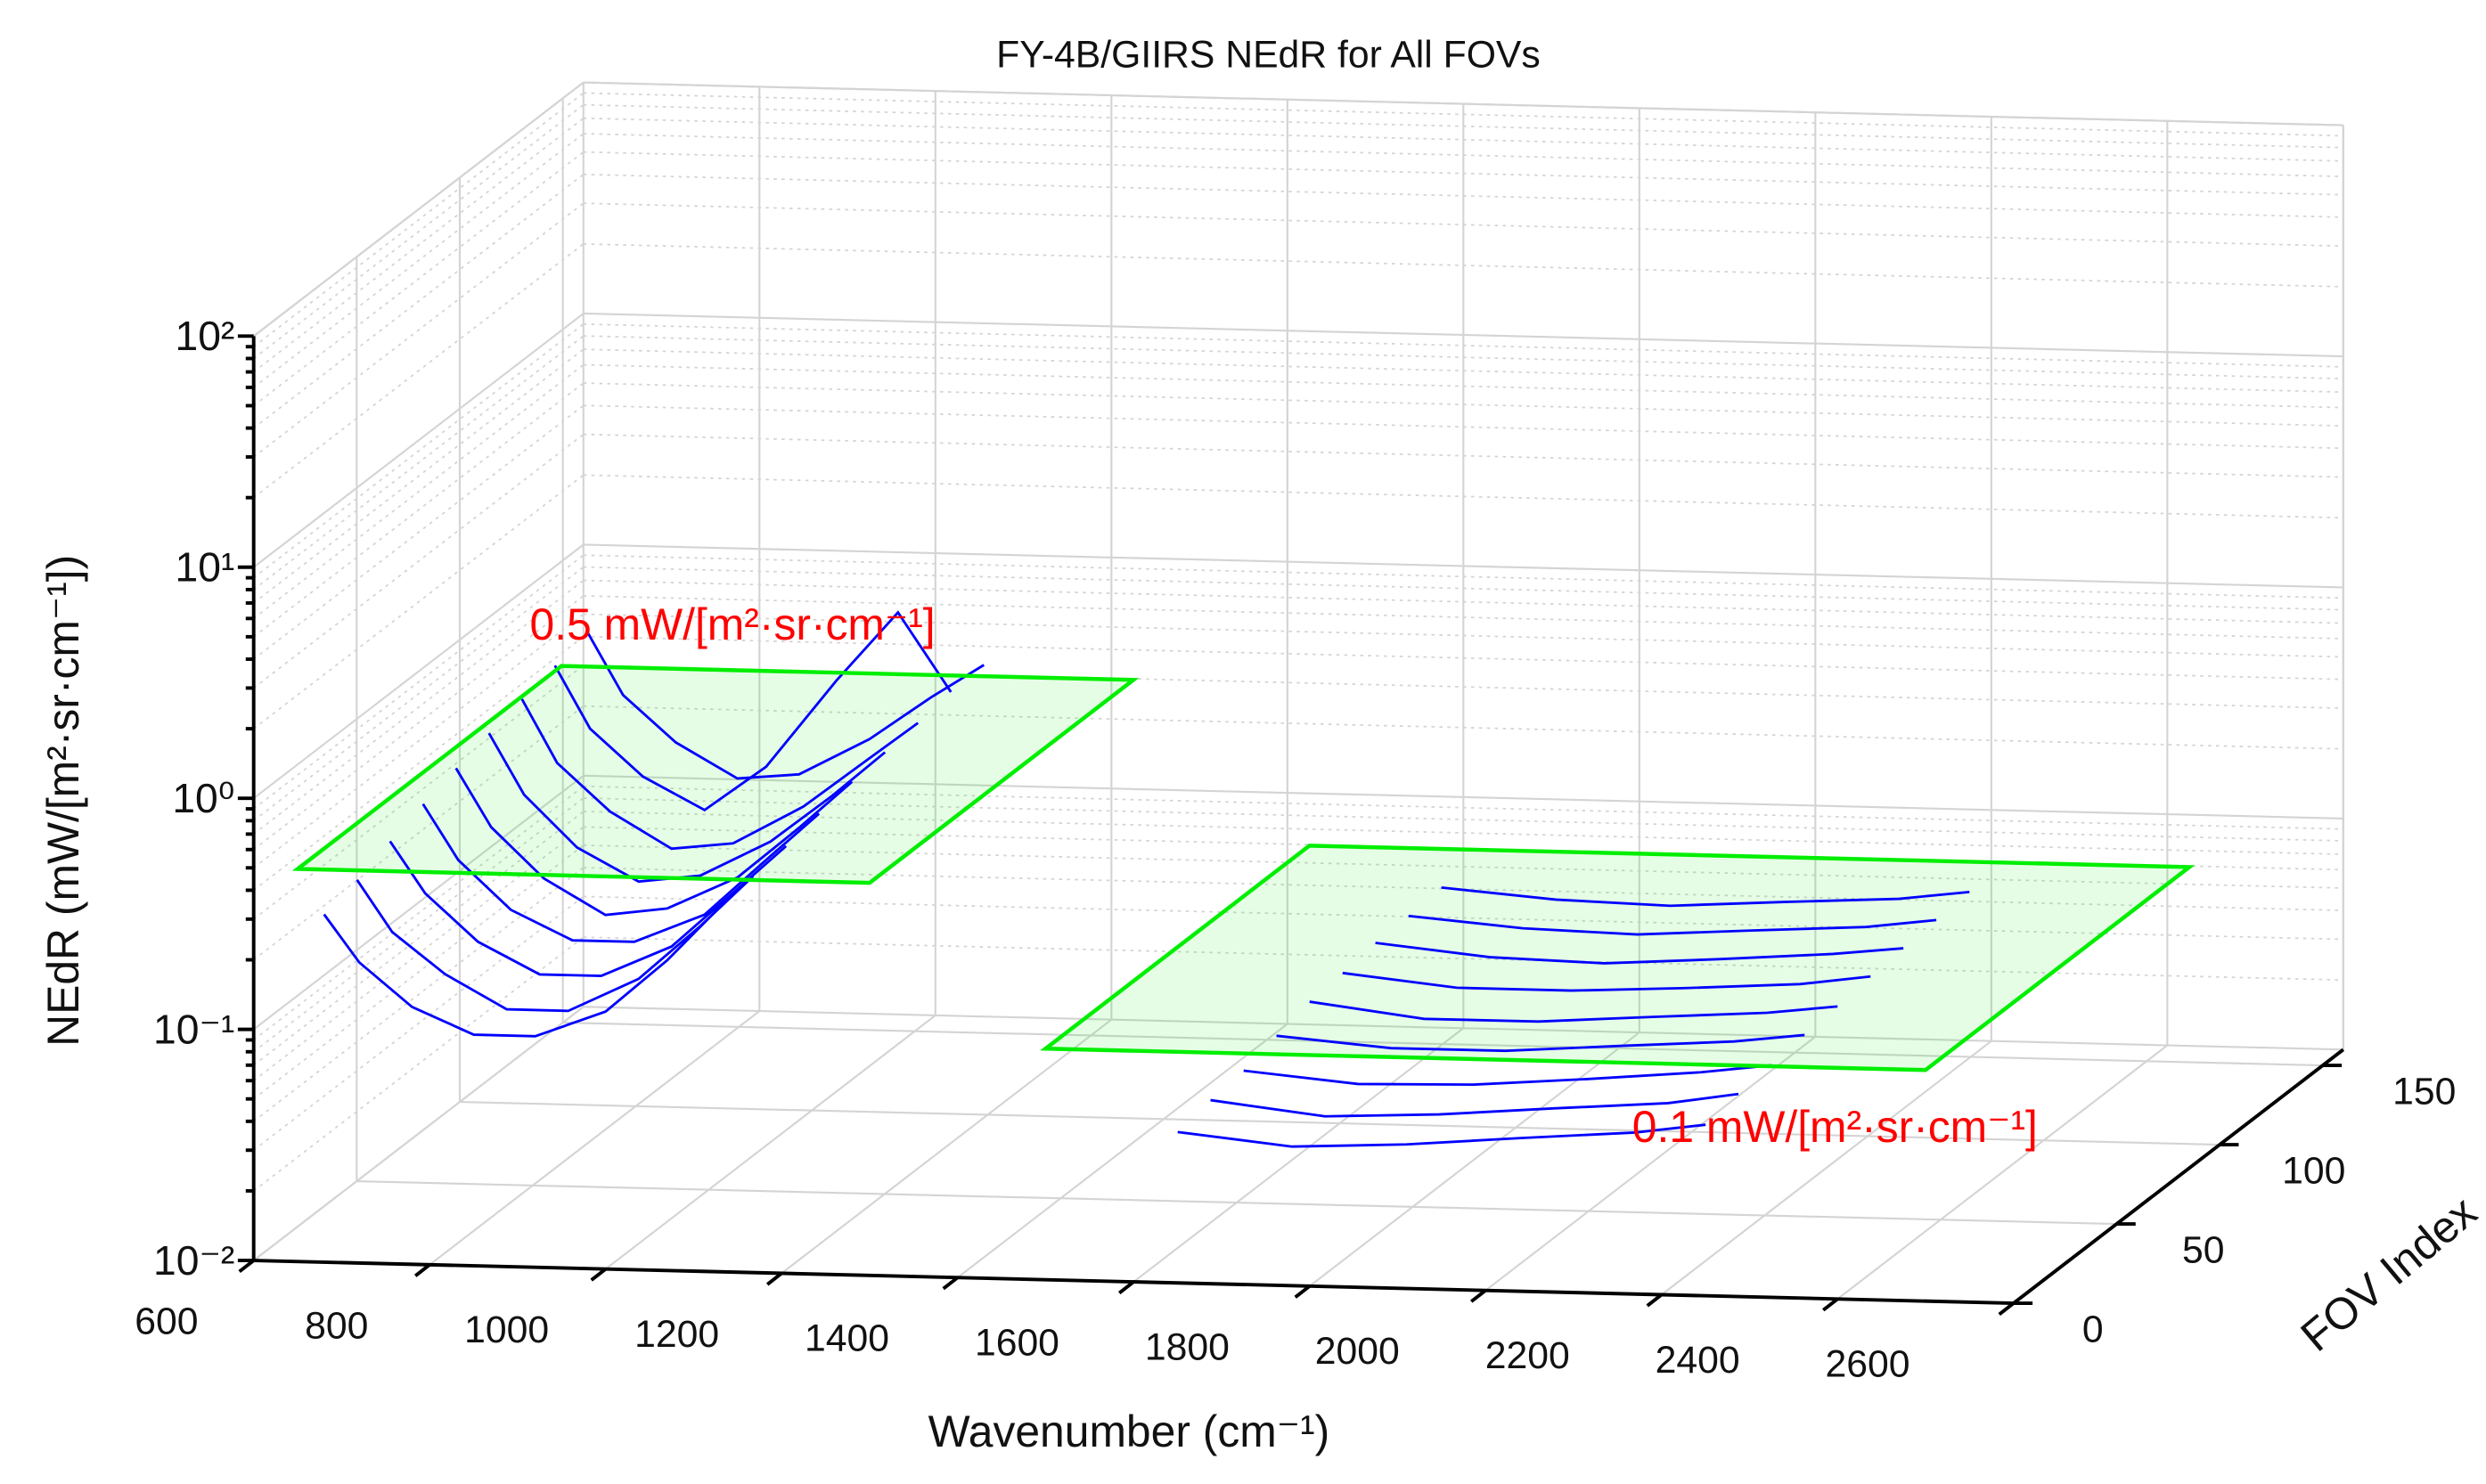  What do you see at coordinates (2093, 1329) in the screenshot?
I see `y-tick-label: 0` at bounding box center [2093, 1329].